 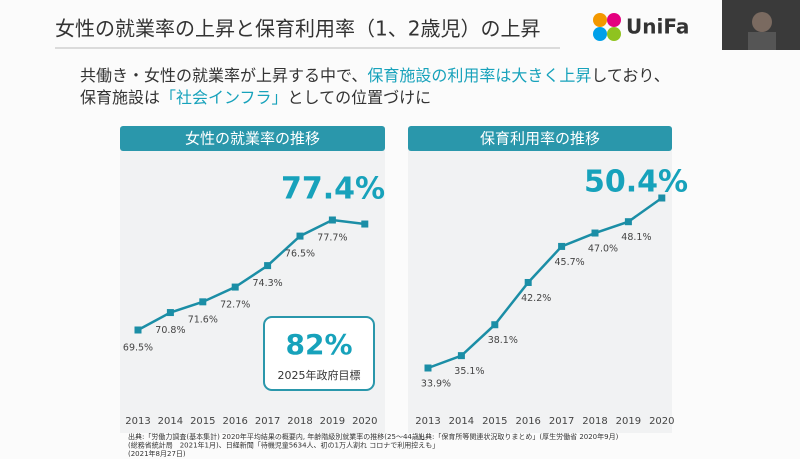 I want to click on data-label: 47.0%, so click(x=603, y=249).